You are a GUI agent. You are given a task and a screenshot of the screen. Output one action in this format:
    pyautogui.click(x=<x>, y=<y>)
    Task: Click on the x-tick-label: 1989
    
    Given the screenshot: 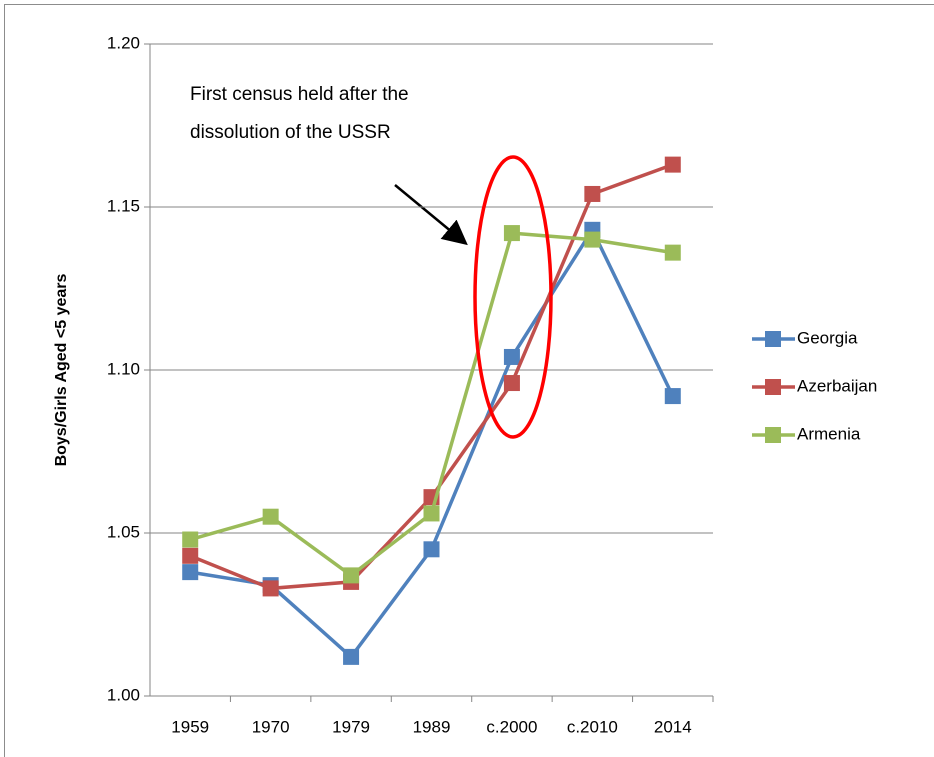 What is the action you would take?
    pyautogui.click(x=432, y=726)
    